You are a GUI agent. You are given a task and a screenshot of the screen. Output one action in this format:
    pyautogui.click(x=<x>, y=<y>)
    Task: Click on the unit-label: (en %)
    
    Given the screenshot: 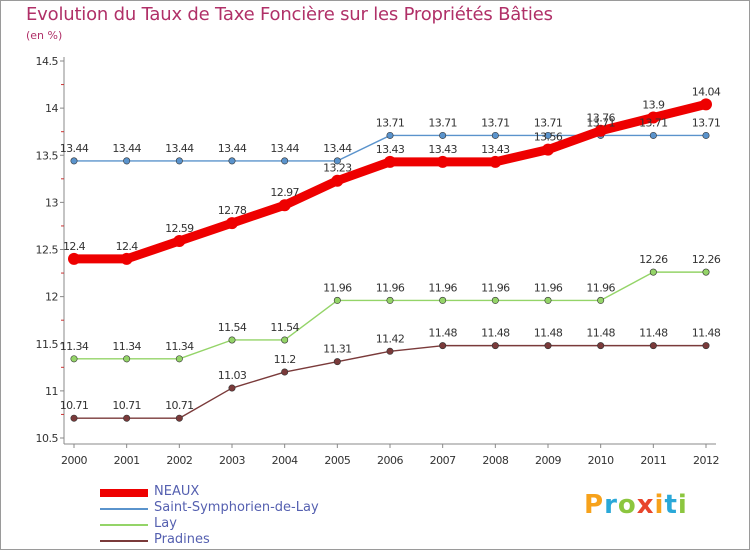 What is the action you would take?
    pyautogui.click(x=44, y=35)
    